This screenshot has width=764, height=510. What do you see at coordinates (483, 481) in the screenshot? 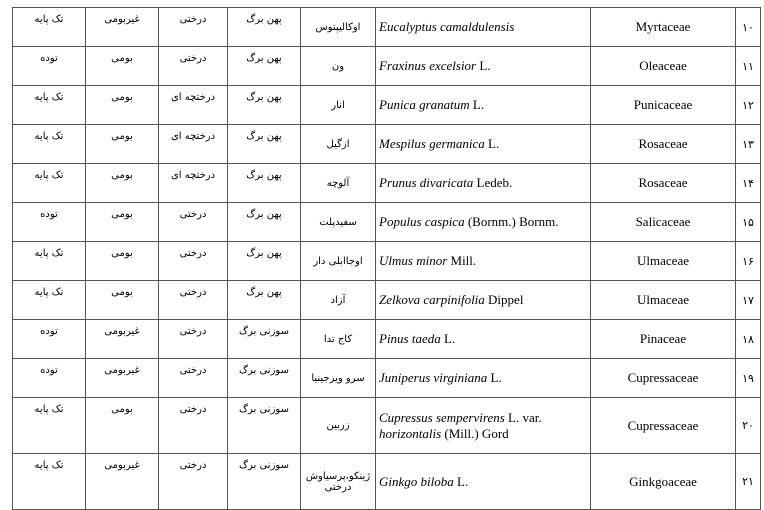
I see `scientific-name-cell: Ginkgo biloba L.` at bounding box center [483, 481].